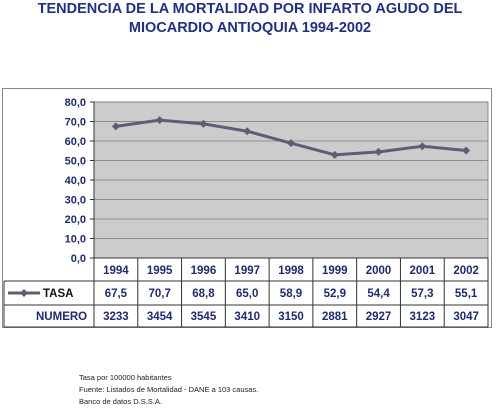 The width and height of the screenshot is (500, 417). Describe the element at coordinates (58, 294) in the screenshot. I see `legend-label-tasa: TASA` at that location.